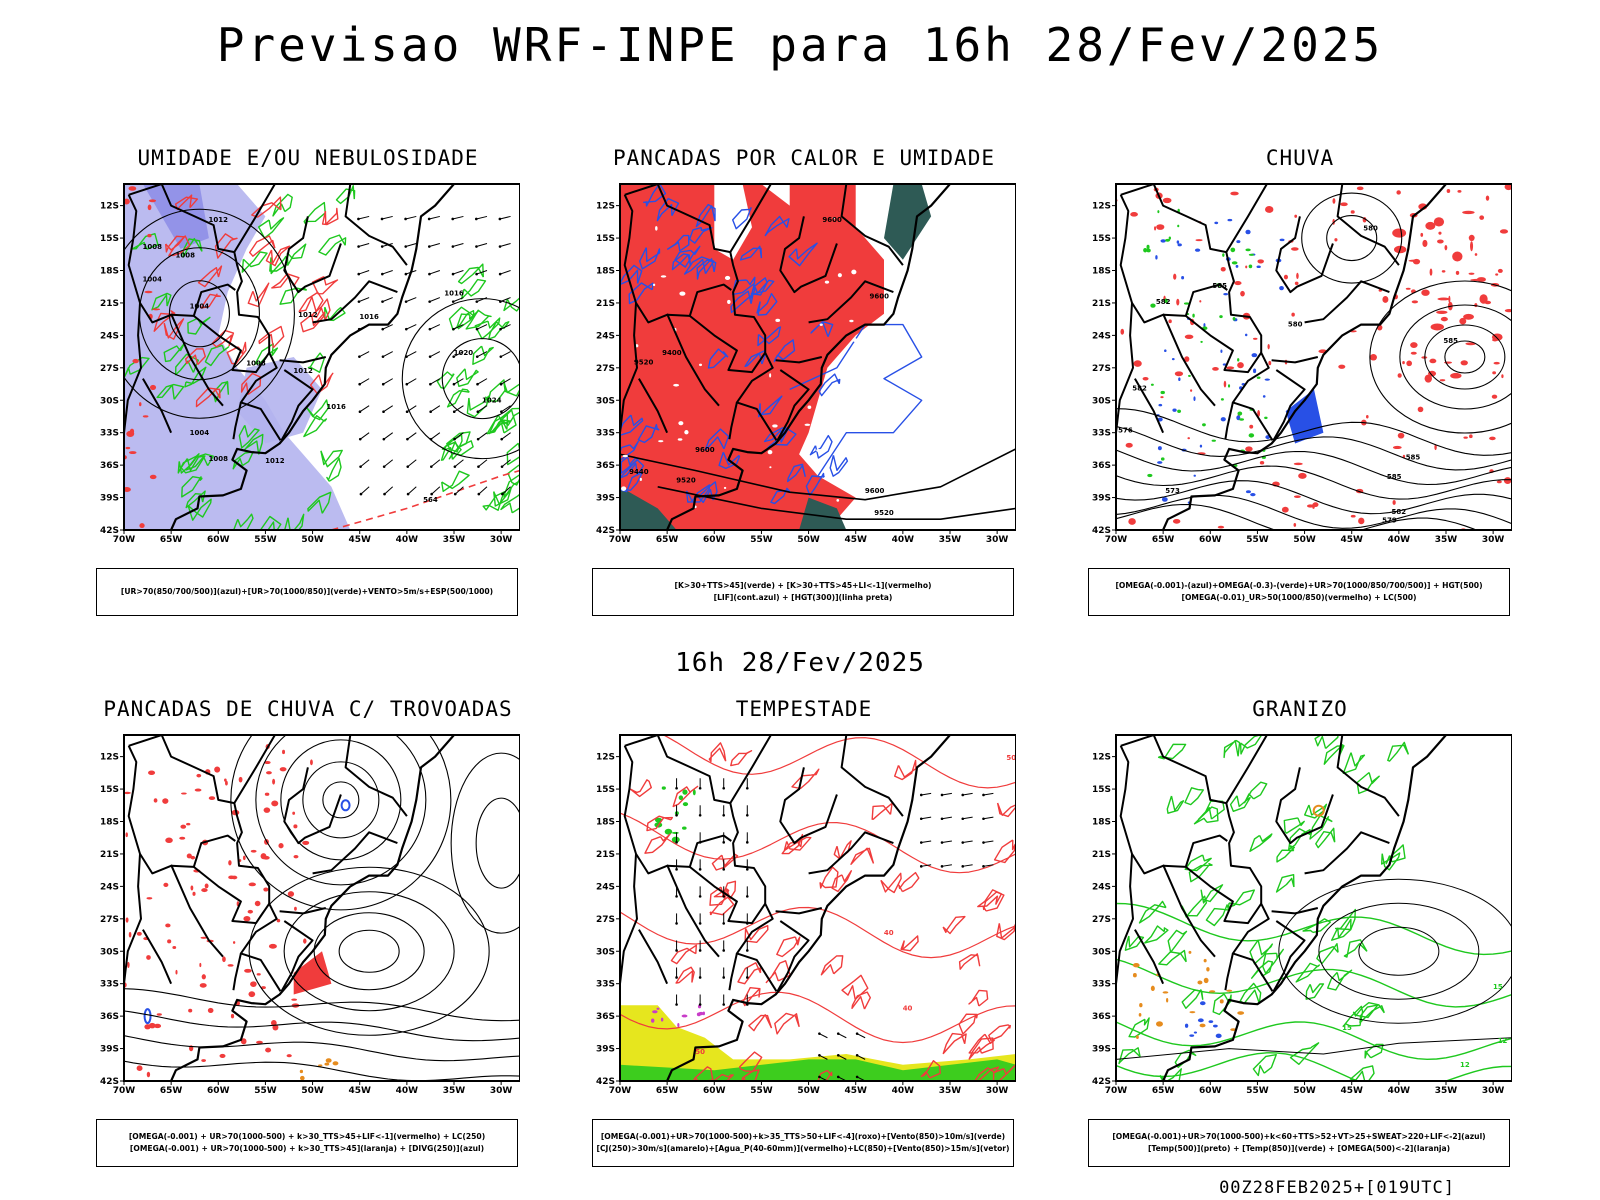 The width and height of the screenshot is (1600, 1200). I want to click on lifted-index-contour-blue, so click(803, 254).